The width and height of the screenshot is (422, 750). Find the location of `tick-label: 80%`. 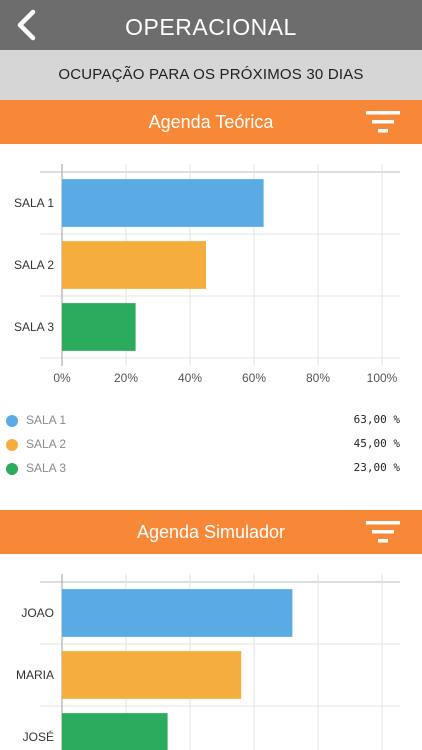

tick-label: 80% is located at coordinates (318, 378).